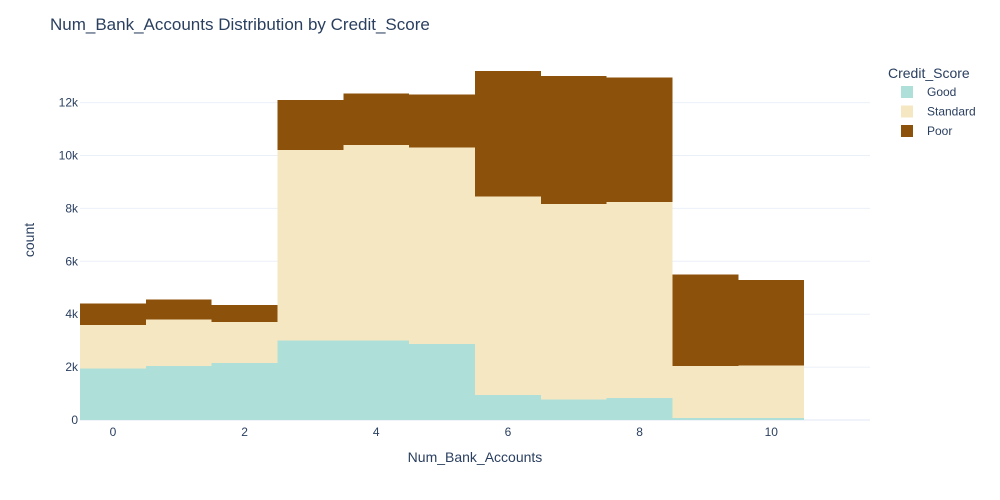 The width and height of the screenshot is (1000, 500). What do you see at coordinates (951, 112) in the screenshot?
I see `legend-label-standard: Standard` at bounding box center [951, 112].